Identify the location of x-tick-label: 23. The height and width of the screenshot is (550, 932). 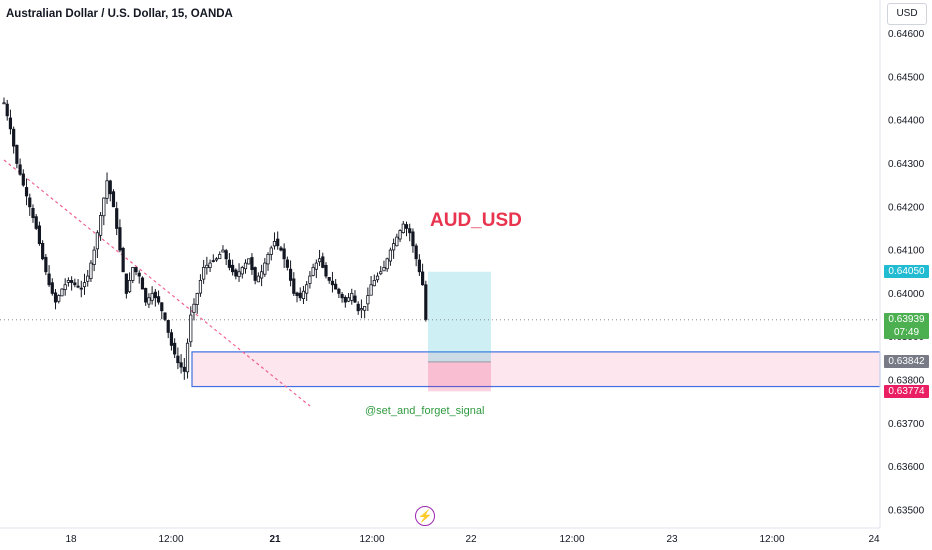
(672, 539).